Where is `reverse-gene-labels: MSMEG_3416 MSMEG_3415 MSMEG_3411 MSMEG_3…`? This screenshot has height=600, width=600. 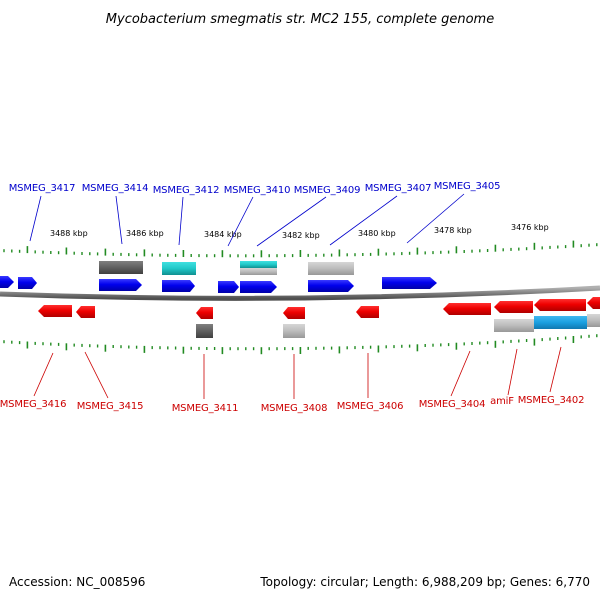
reverse-gene-labels: MSMEG_3416 MSMEG_3415 MSMEG_3411 MSMEG_3… is located at coordinates (292, 404).